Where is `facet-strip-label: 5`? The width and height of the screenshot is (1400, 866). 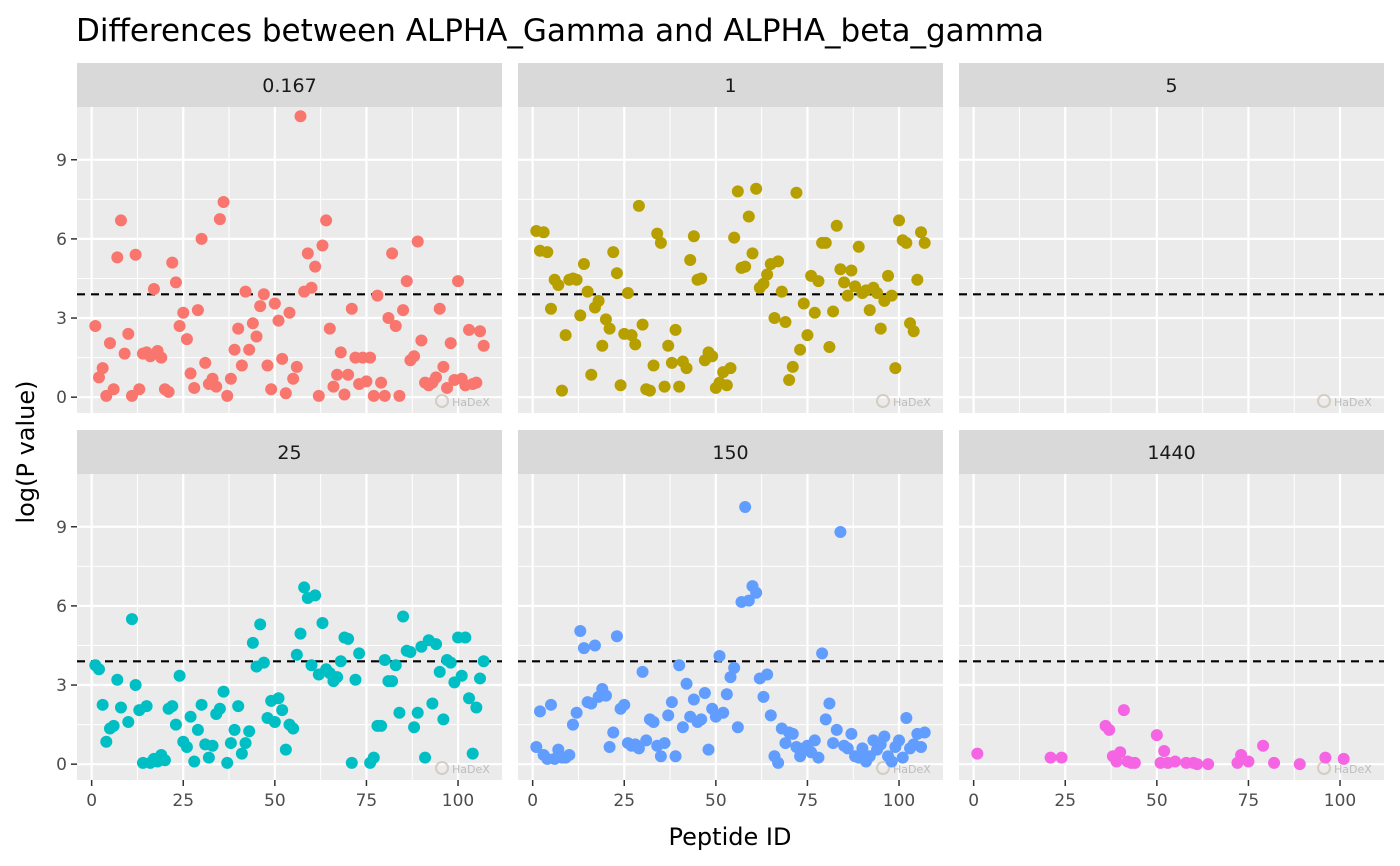
facet-strip-label: 5 is located at coordinates (1171, 86).